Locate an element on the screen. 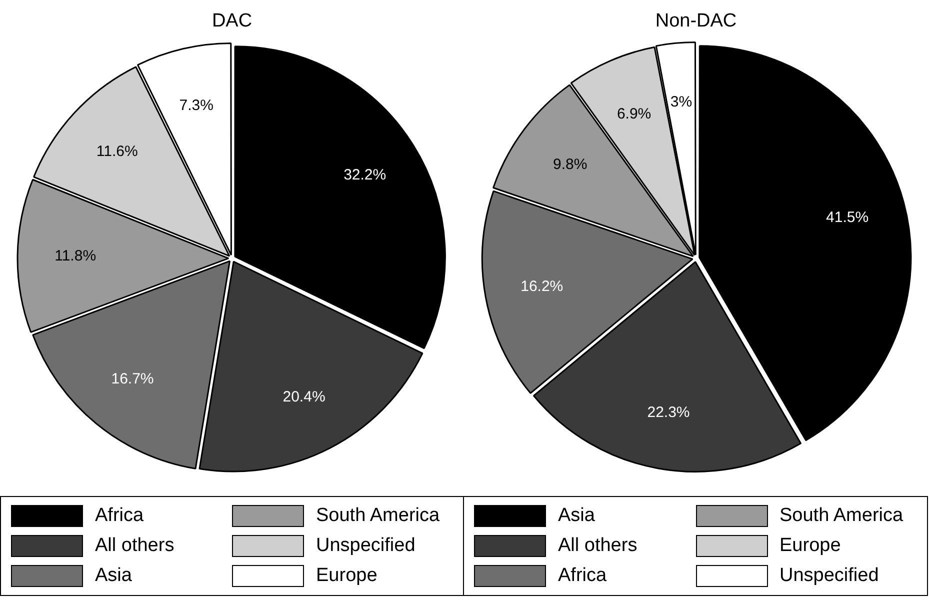  data-label: 9.8% is located at coordinates (570, 165).